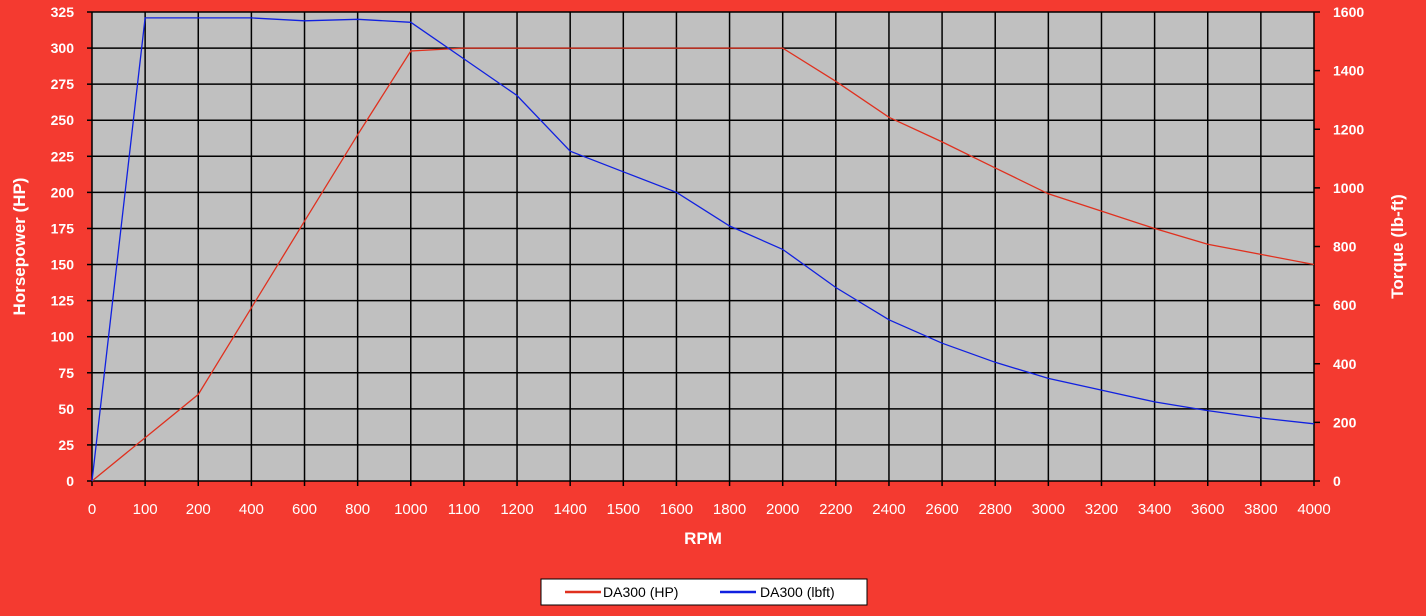  What do you see at coordinates (66, 373) in the screenshot?
I see `left-tick-label: 75` at bounding box center [66, 373].